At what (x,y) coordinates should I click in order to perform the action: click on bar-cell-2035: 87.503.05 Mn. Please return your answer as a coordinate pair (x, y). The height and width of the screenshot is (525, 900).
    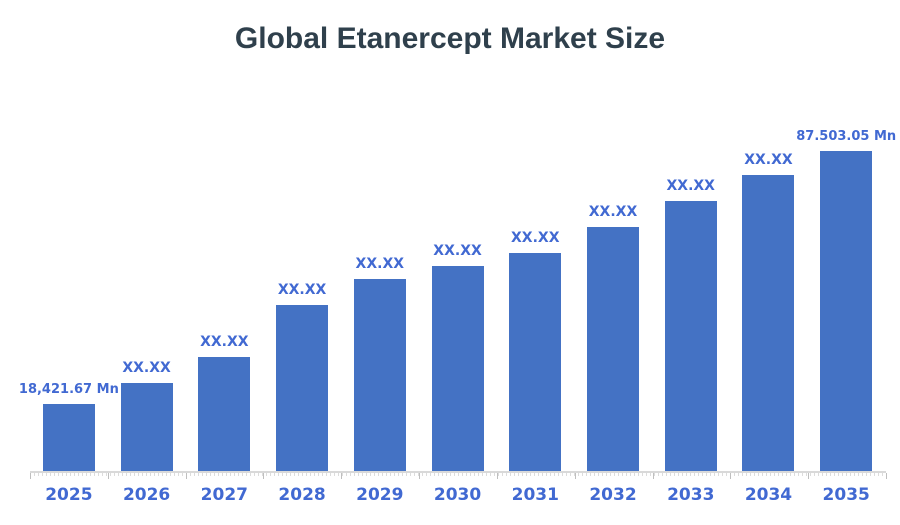
    Looking at the image, I should click on (846, 300).